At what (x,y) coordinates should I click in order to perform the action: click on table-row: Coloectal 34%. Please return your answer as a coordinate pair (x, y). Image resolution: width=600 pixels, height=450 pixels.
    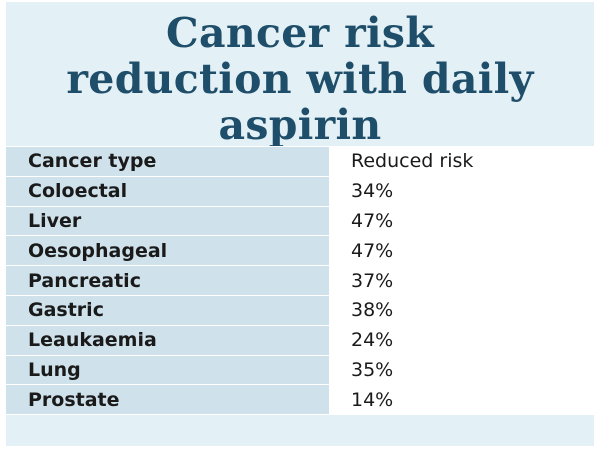
    Looking at the image, I should click on (300, 191).